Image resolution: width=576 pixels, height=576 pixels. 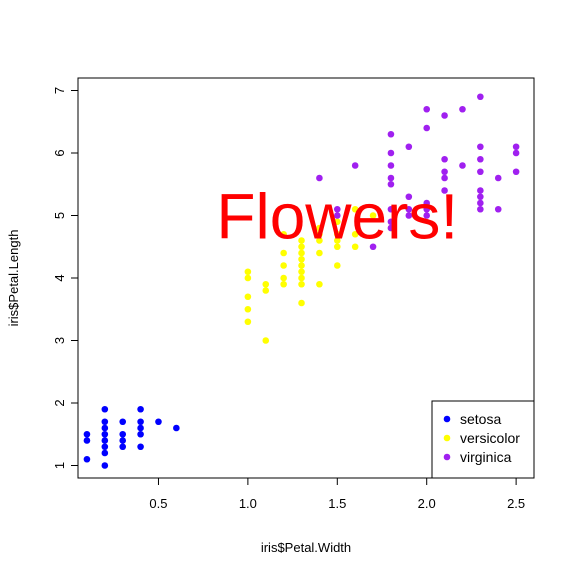 I want to click on y-tick-label: 1, so click(x=59, y=465).